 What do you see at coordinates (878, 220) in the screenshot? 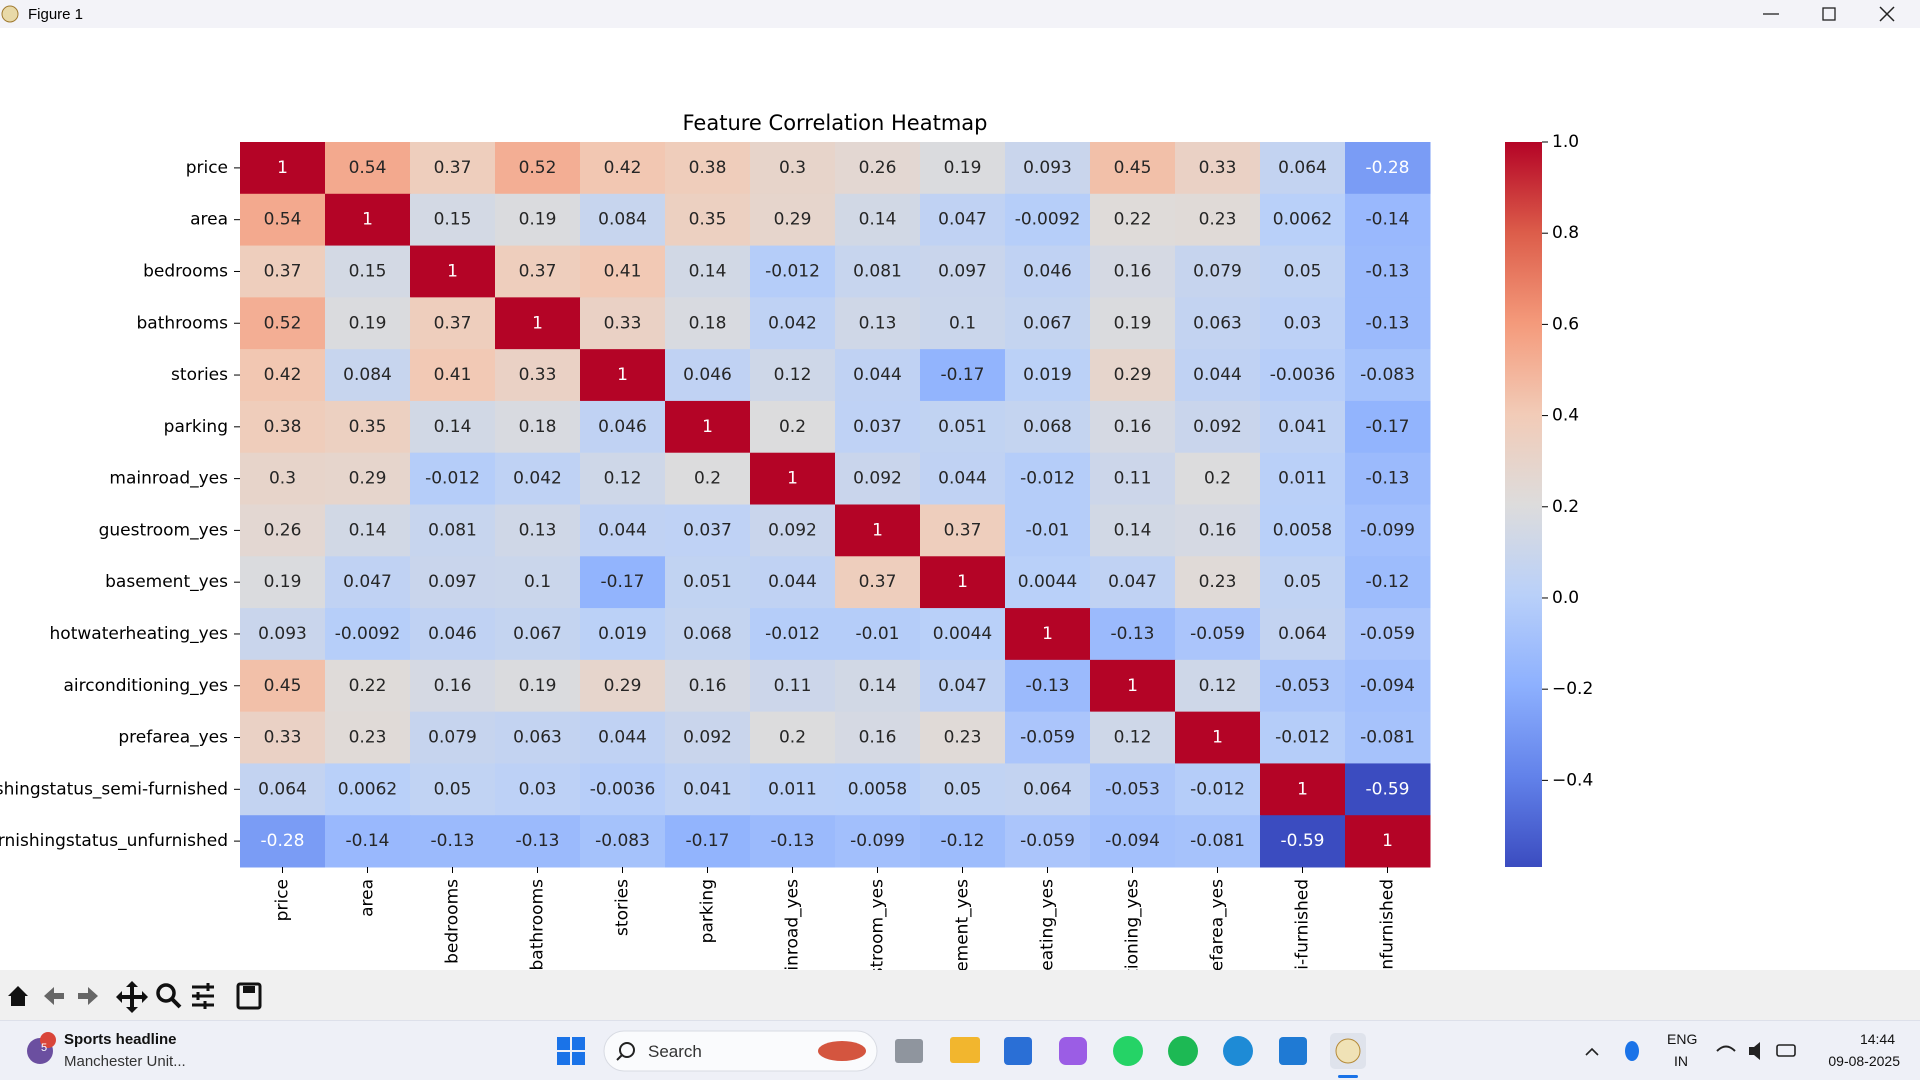
I see `cell-label: 0.14` at bounding box center [878, 220].